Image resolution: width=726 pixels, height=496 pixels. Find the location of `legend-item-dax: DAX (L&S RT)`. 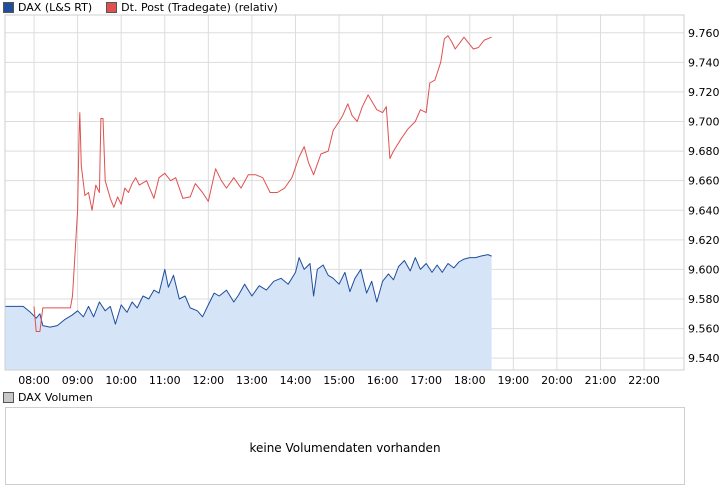

legend-item-dax: DAX (L&S RT) is located at coordinates (47, 7).